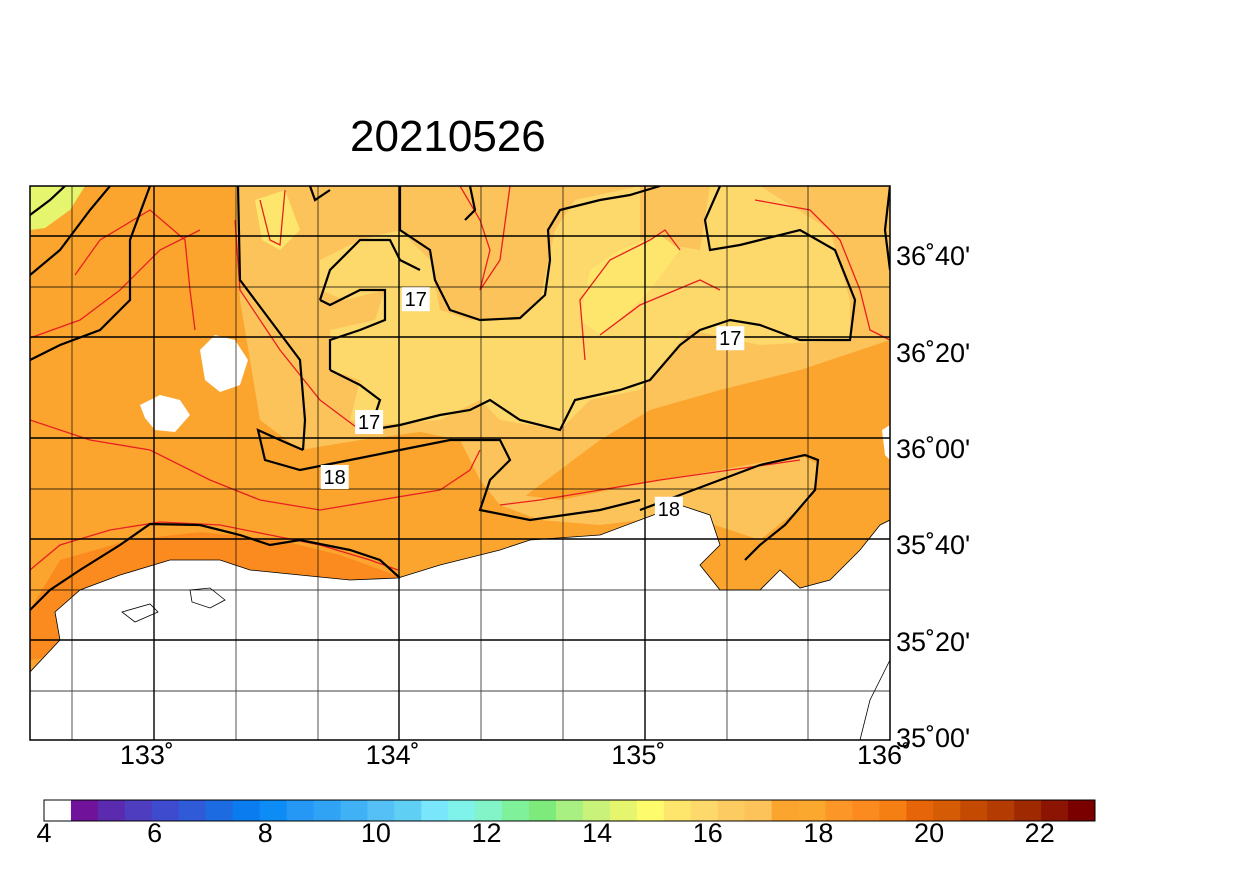  What do you see at coordinates (818, 833) in the screenshot?
I see `colorbar-label: 18` at bounding box center [818, 833].